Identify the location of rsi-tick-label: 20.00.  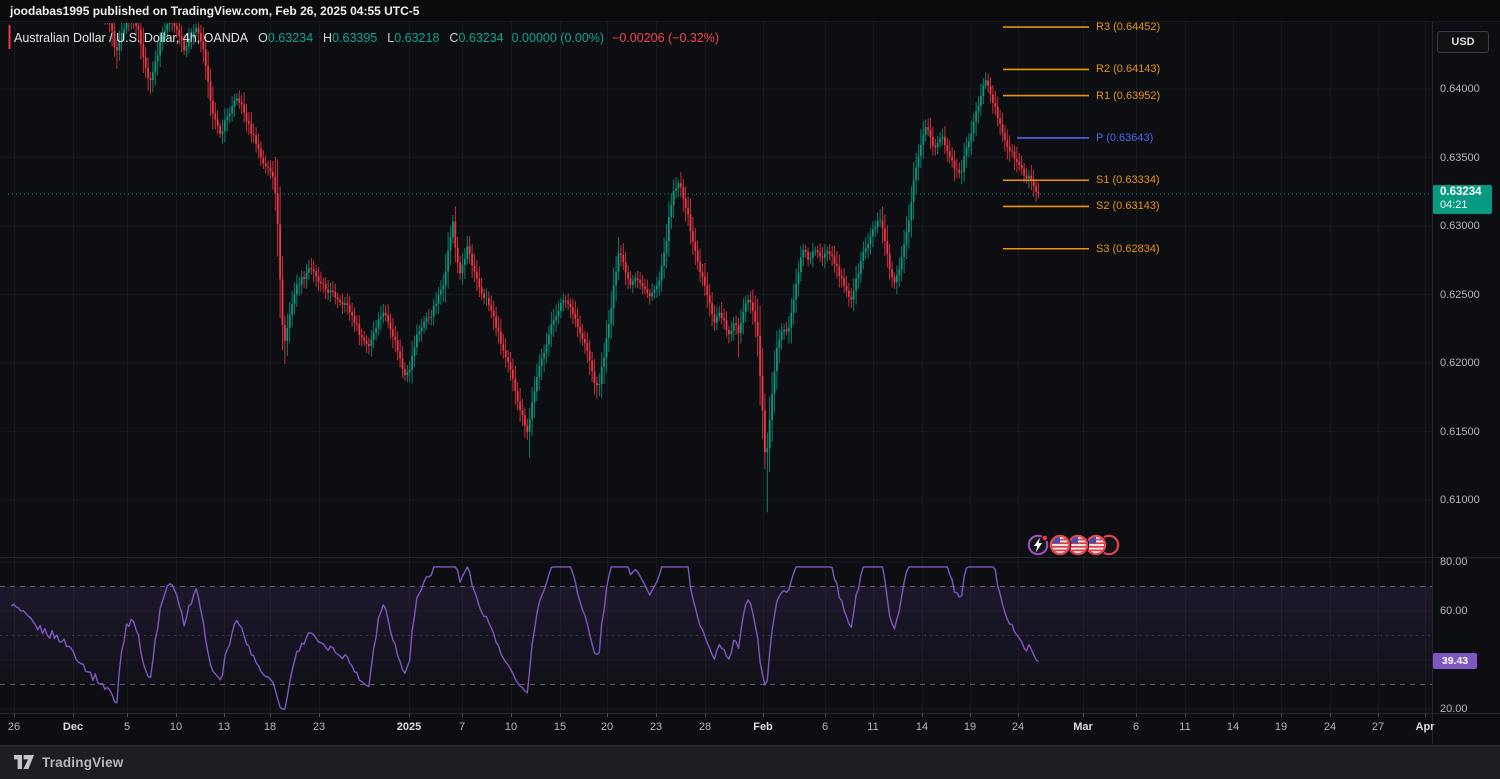
(1454, 709).